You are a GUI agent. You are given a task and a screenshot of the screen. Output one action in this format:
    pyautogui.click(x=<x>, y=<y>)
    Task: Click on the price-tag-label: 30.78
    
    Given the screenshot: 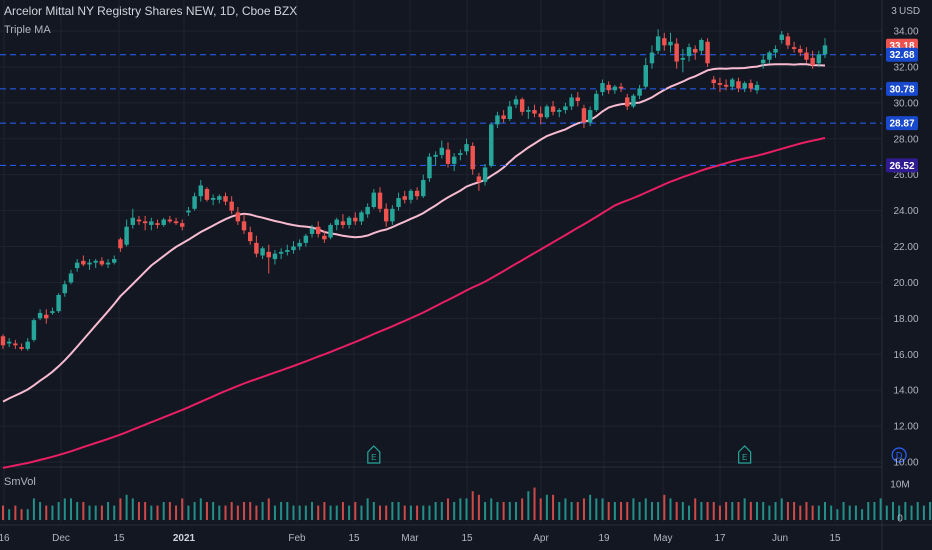 What is the action you would take?
    pyautogui.click(x=901, y=89)
    